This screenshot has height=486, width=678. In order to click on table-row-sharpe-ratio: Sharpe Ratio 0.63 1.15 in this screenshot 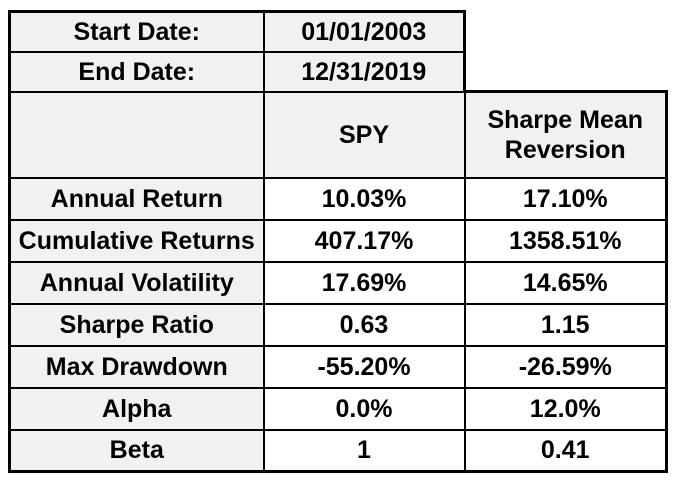, I will do `click(338, 324)`.